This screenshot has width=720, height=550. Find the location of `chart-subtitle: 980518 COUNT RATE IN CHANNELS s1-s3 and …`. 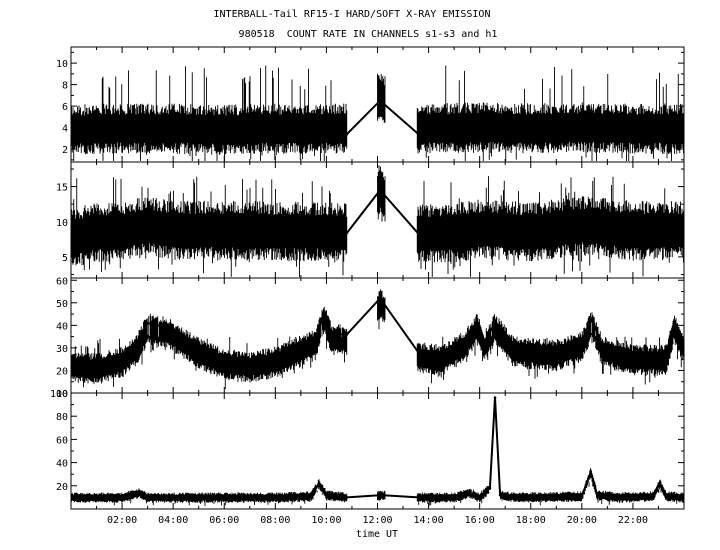

chart-subtitle: 980518 COUNT RATE IN CHANNELS s1-s3 and … is located at coordinates (368, 34).